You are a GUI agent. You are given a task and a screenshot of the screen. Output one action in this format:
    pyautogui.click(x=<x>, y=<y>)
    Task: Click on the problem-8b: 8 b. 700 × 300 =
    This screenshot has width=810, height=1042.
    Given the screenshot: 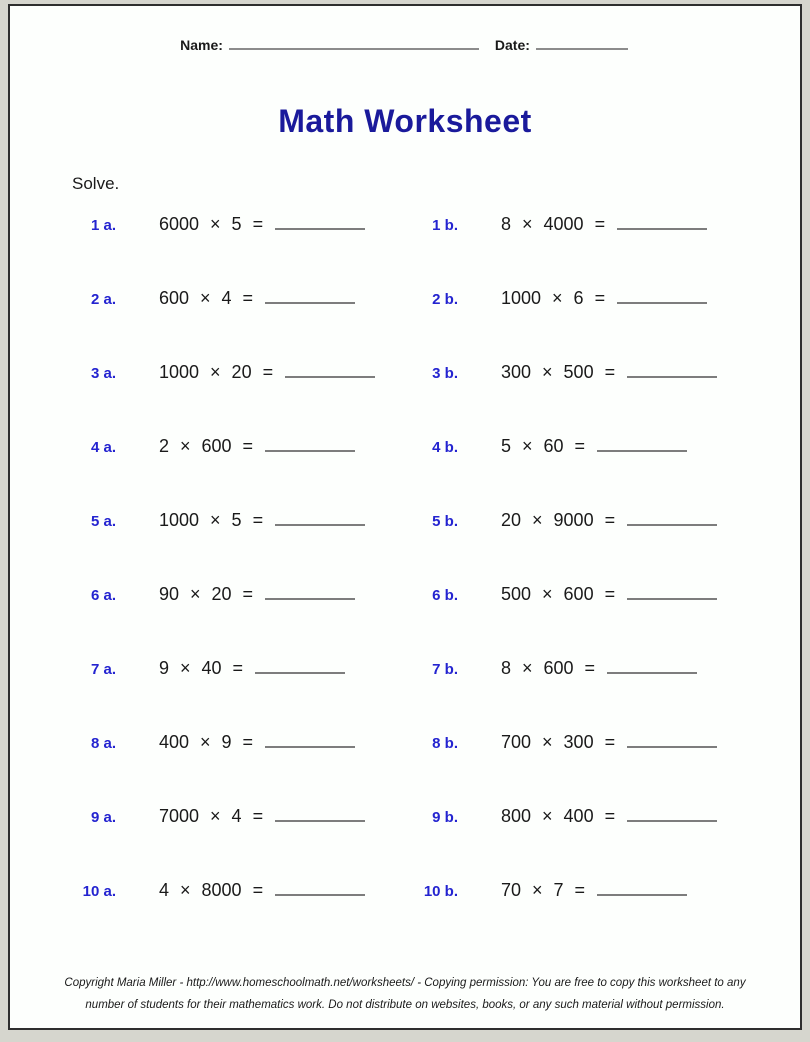 What is the action you would take?
    pyautogui.click(x=586, y=744)
    